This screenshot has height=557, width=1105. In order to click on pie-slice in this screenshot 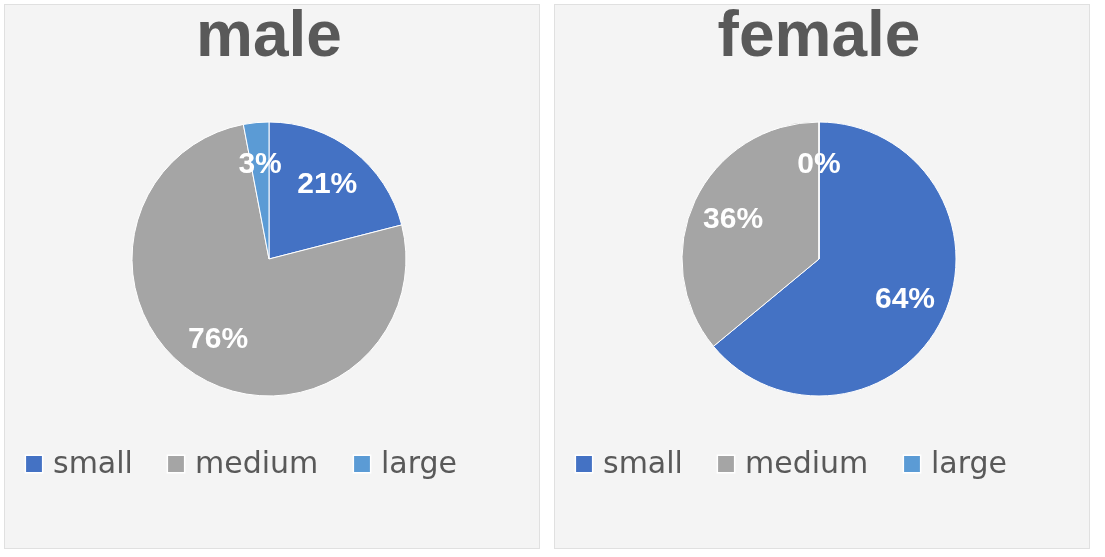, I will do `click(269, 260)`.